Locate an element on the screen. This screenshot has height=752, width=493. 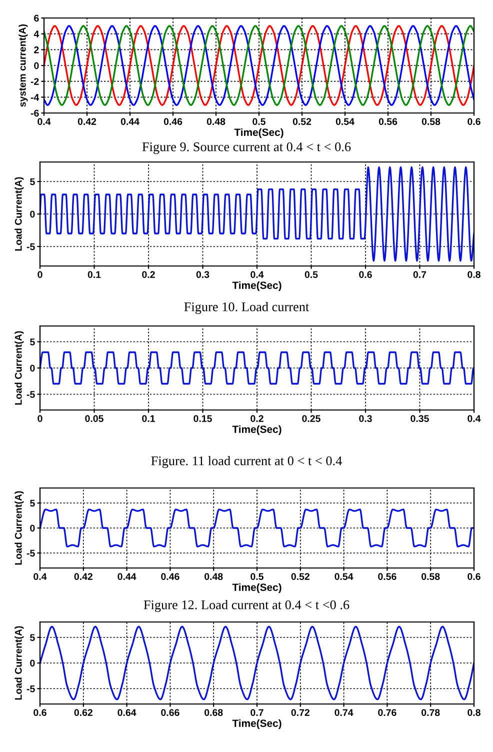
y-tick-label: -4 is located at coordinates (35, 97).